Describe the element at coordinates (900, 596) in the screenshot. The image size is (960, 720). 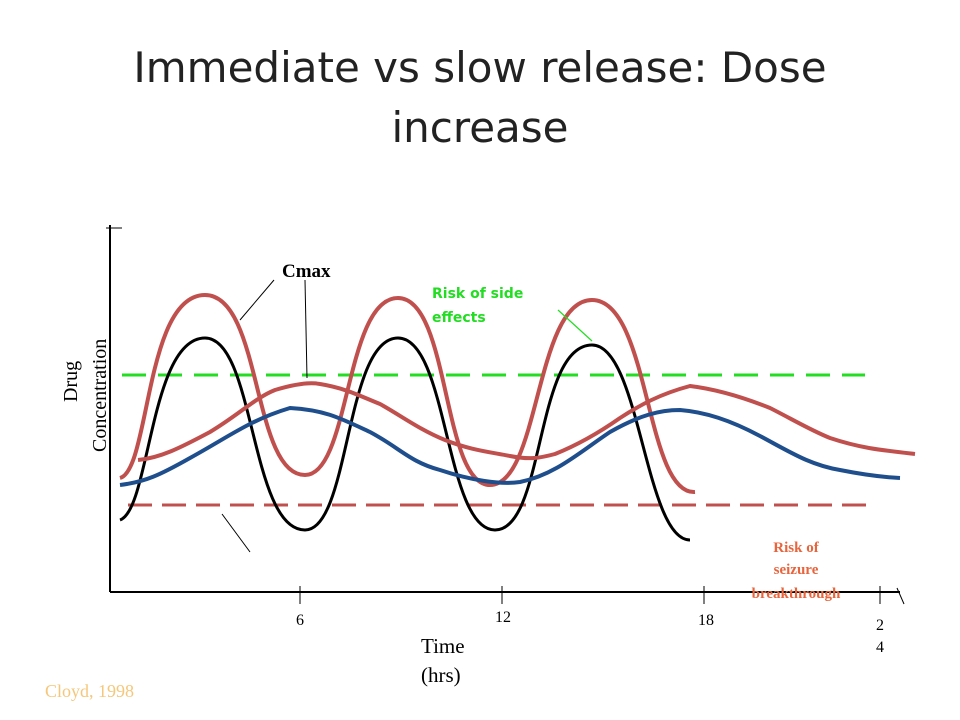
I see `x-axis-arrow` at that location.